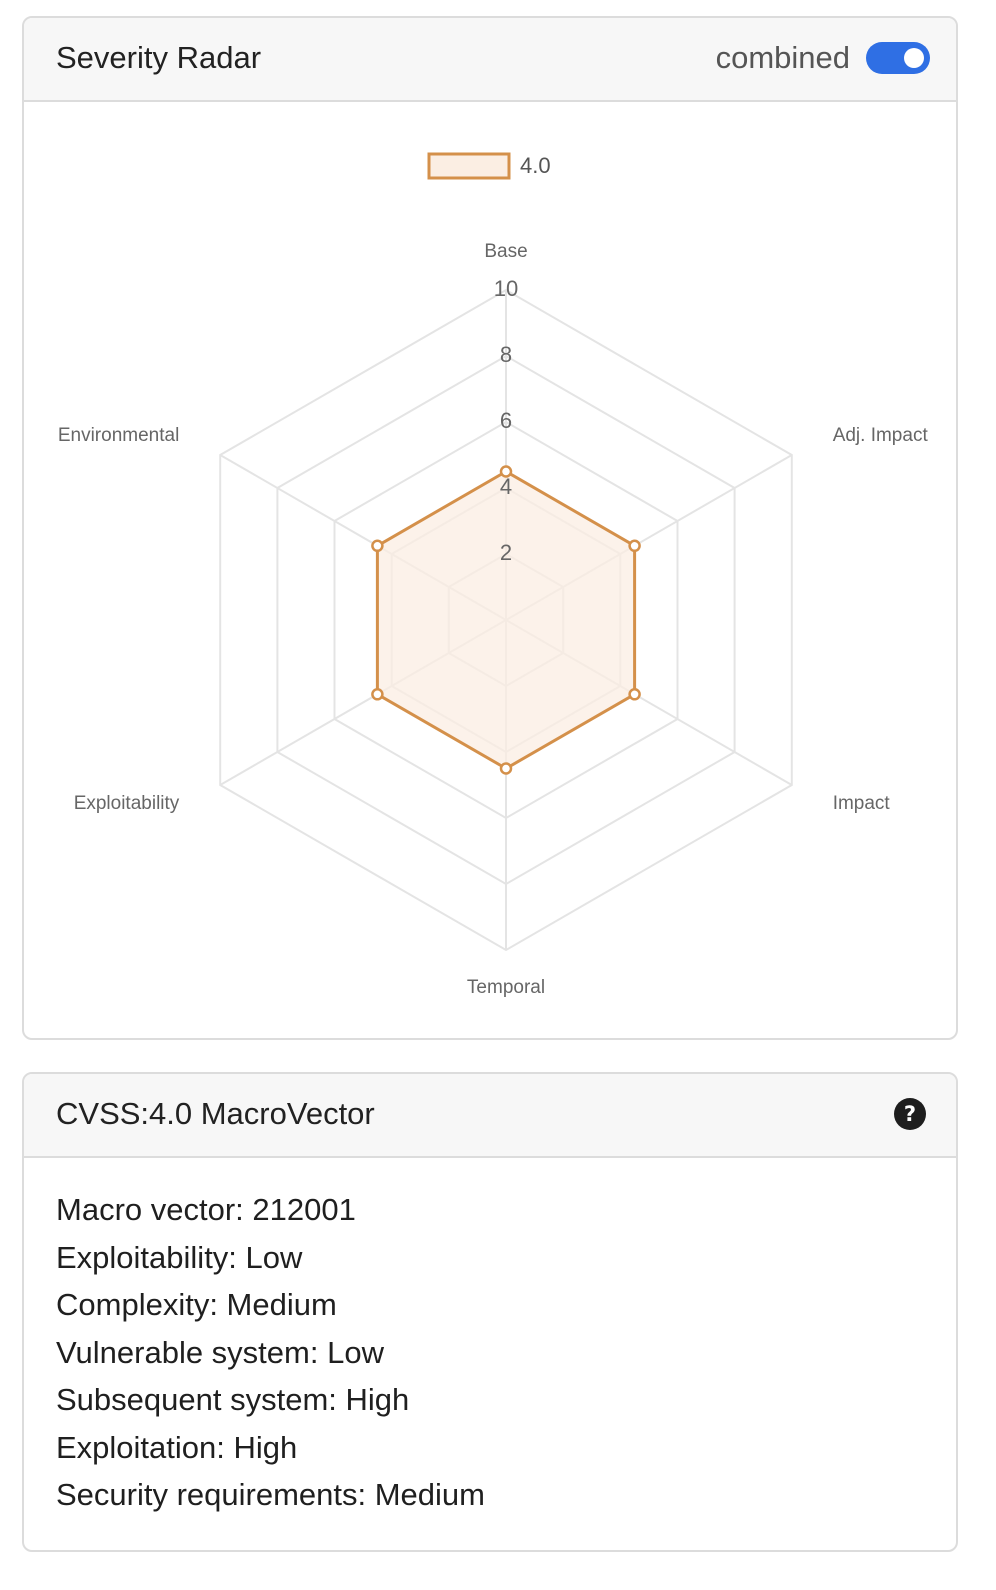 The image size is (996, 1590). Describe the element at coordinates (506, 354) in the screenshot. I see `radar-tick-label: 8` at that location.